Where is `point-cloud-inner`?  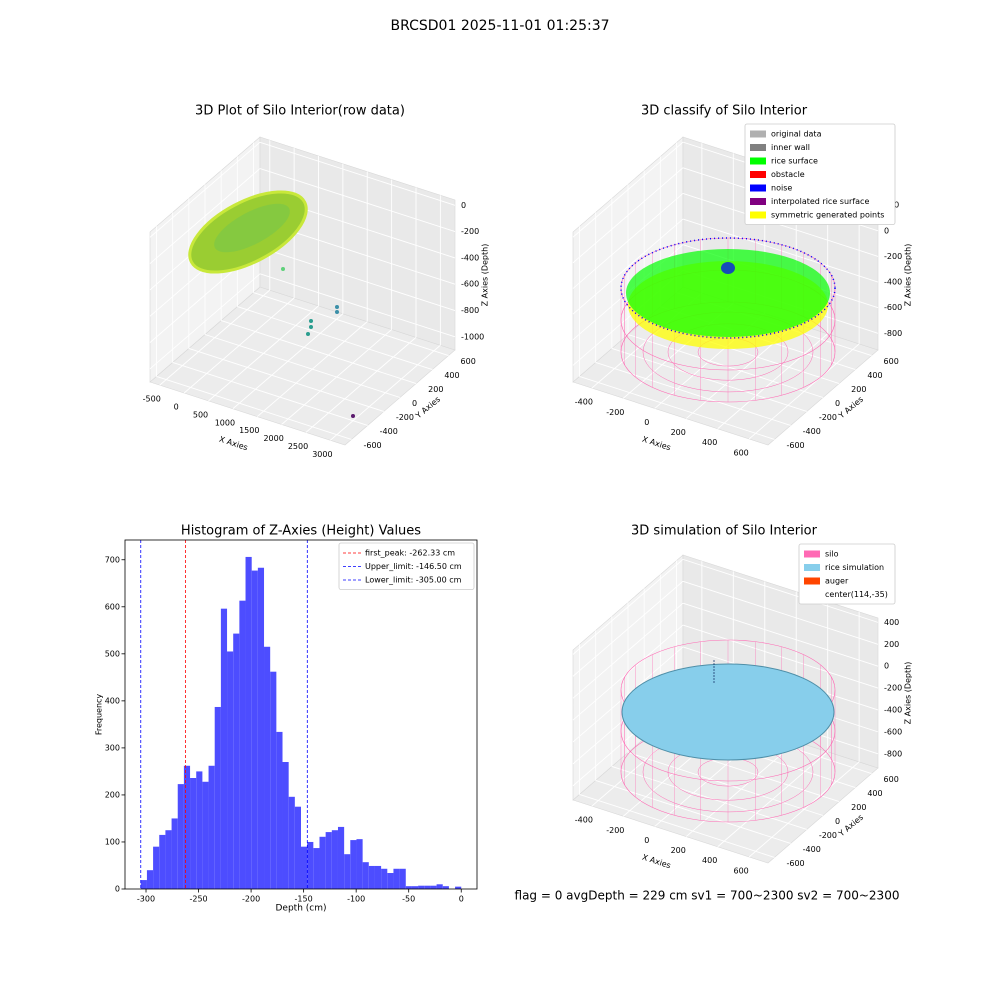 point-cloud-inner is located at coordinates (252, 228).